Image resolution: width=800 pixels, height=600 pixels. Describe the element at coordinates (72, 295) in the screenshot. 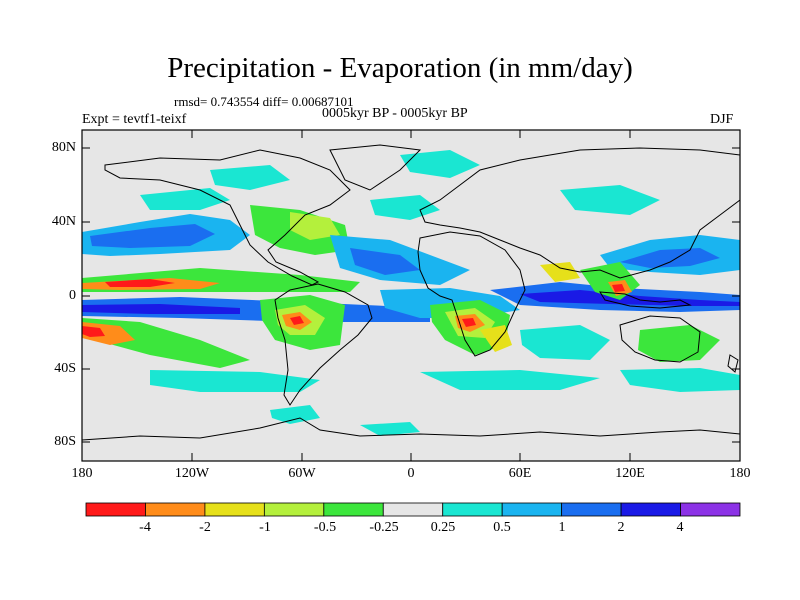

I see `lat-label: 0` at that location.